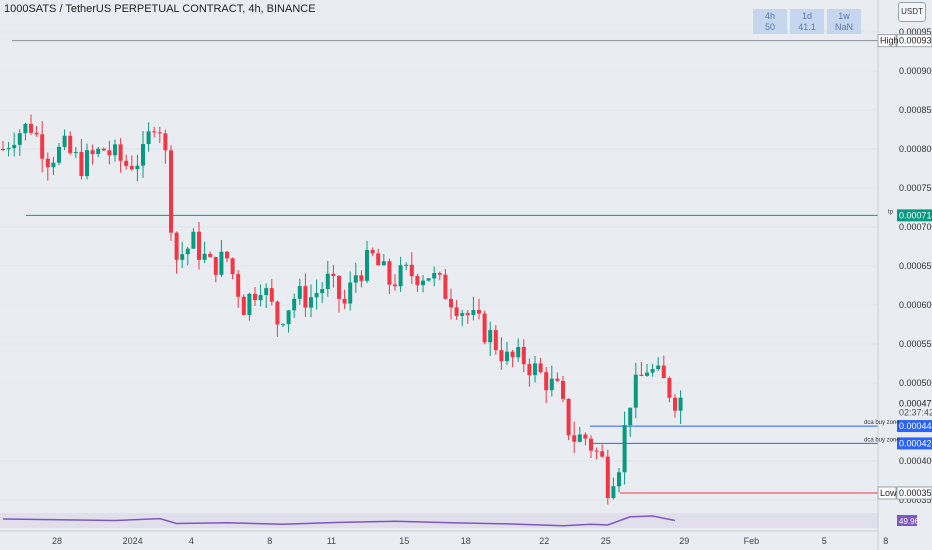 The height and width of the screenshot is (550, 932). Describe the element at coordinates (606, 541) in the screenshot. I see `x-tick-label: 25` at that location.